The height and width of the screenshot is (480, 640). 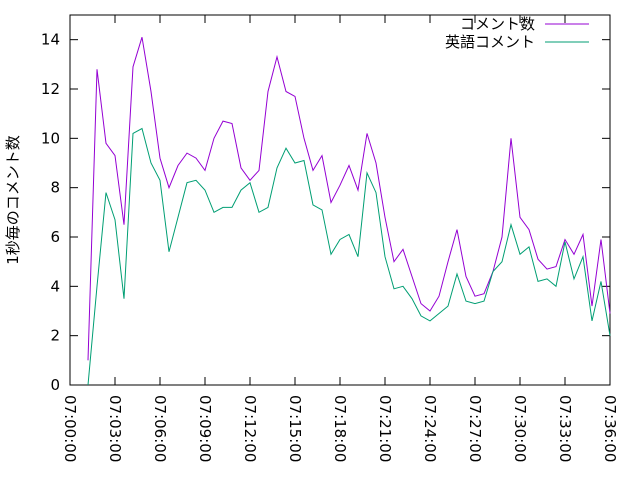 What do you see at coordinates (475, 428) in the screenshot?
I see `x-tick-label: 07:27:00` at bounding box center [475, 428].